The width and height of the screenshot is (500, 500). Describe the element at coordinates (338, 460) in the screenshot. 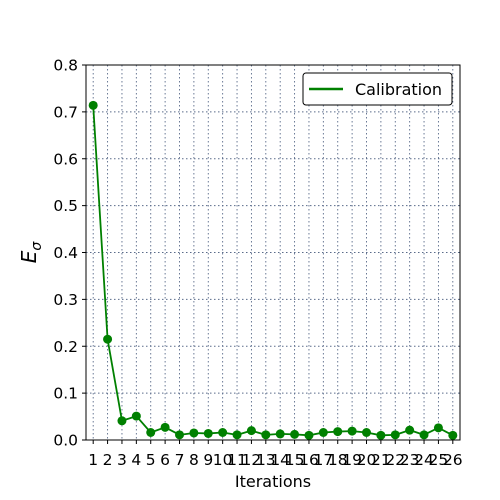

I see `x-tick-label: 18` at that location.